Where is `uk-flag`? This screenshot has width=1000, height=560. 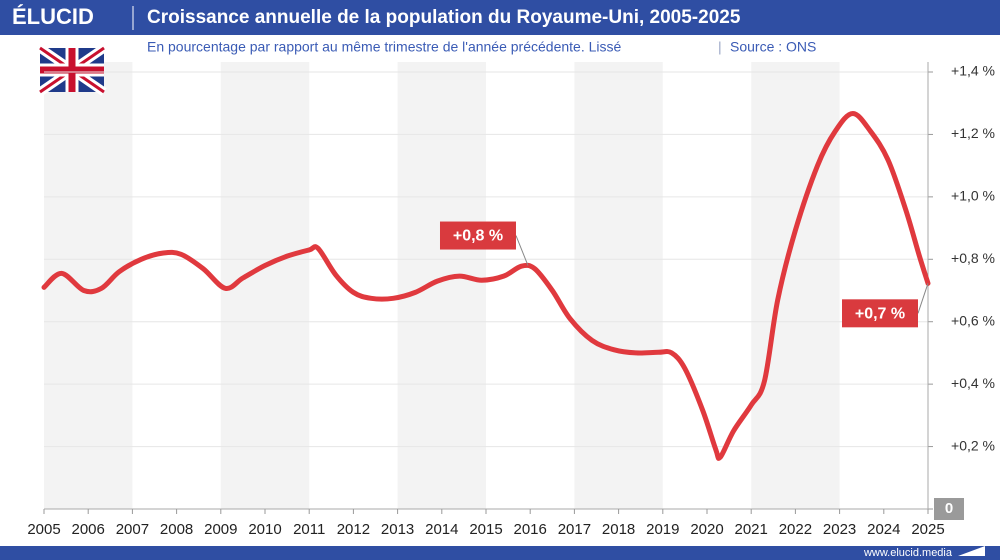
uk-flag is located at coordinates (72, 70).